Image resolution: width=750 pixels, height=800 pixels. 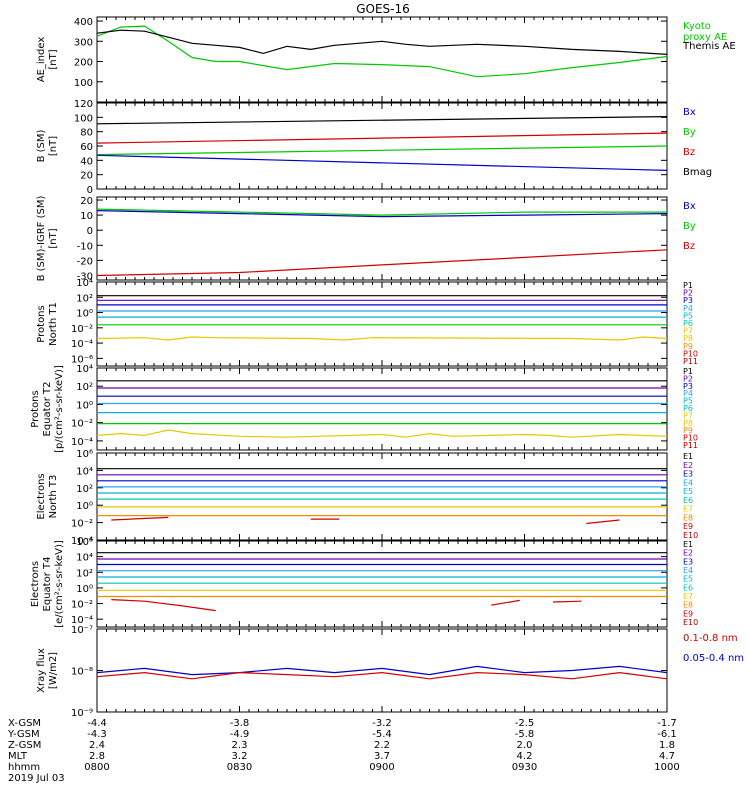 I want to click on x-tick-value: 4.2, so click(x=525, y=756).